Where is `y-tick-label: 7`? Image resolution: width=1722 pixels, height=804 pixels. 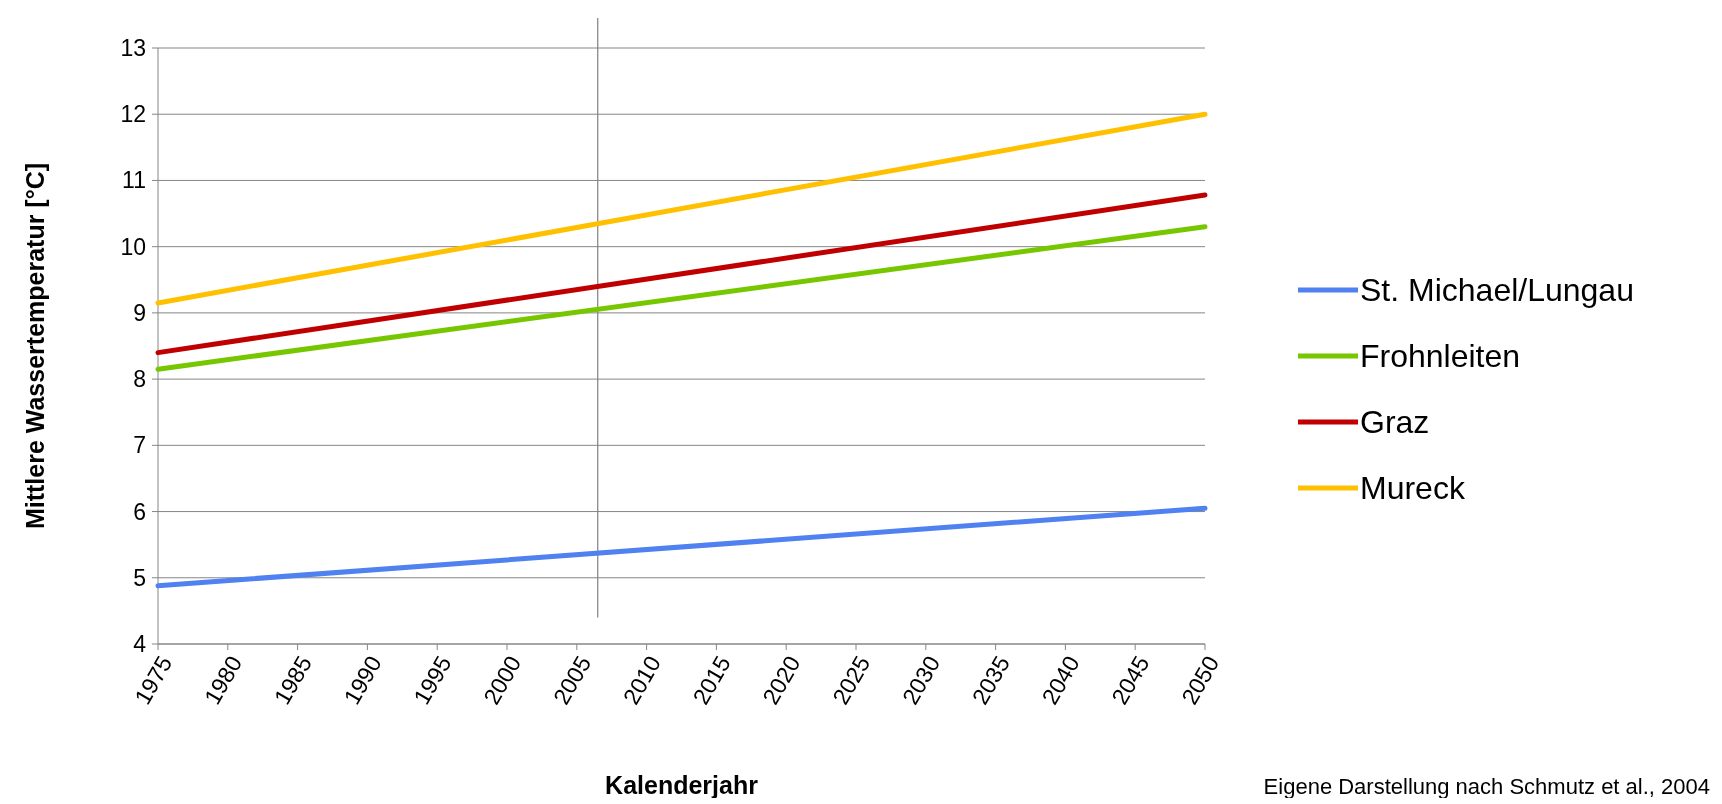
y-tick-label: 7 is located at coordinates (139, 445).